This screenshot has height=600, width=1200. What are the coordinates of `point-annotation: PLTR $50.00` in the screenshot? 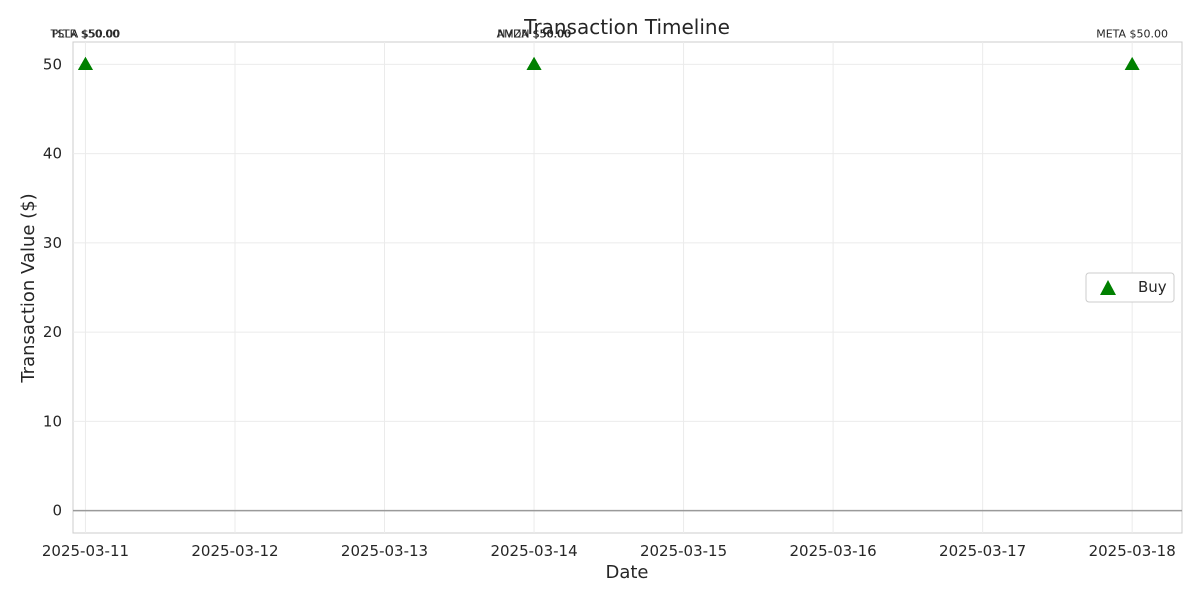 It's located at (86, 33).